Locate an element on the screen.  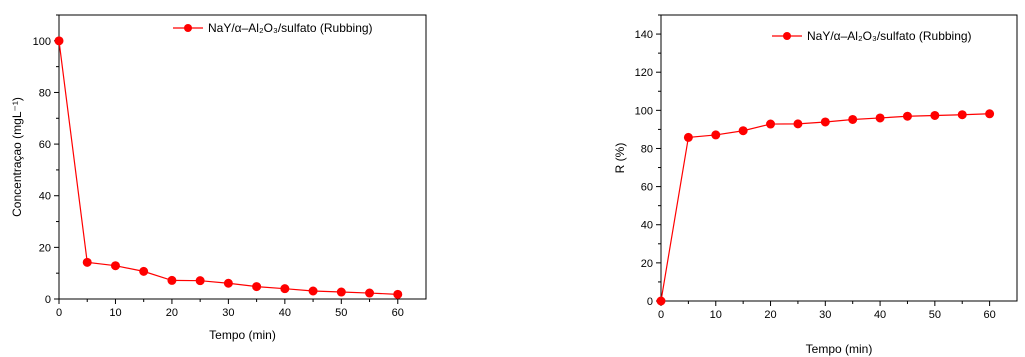
y-axis-label: Concentraçao (mgL⁻¹) is located at coordinates (17, 157).